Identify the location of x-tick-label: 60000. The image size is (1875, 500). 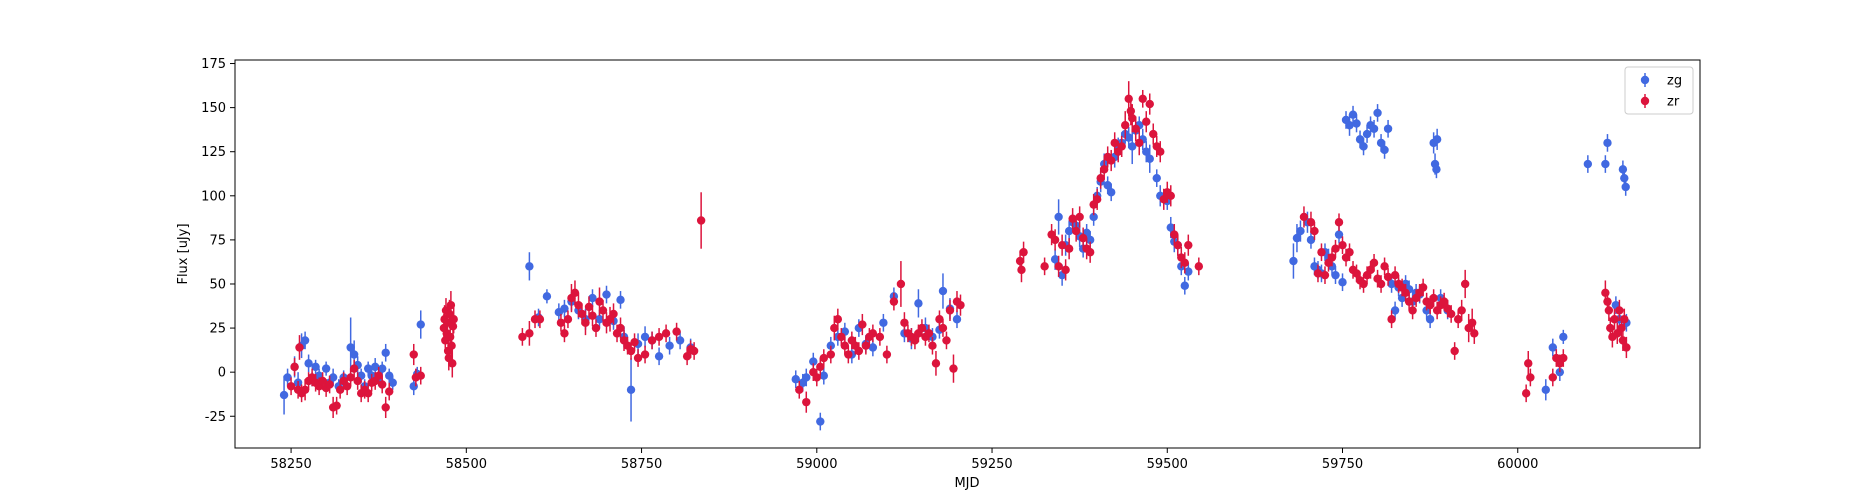
(1517, 464).